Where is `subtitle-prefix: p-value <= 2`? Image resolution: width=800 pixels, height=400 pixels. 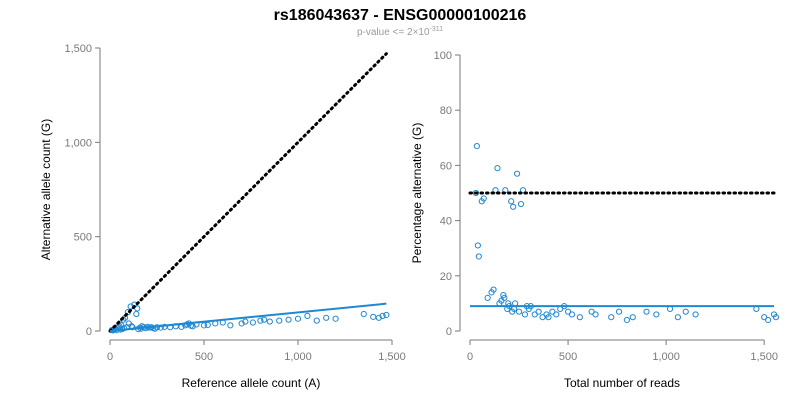 subtitle-prefix: p-value <= 2 is located at coordinates (385, 32).